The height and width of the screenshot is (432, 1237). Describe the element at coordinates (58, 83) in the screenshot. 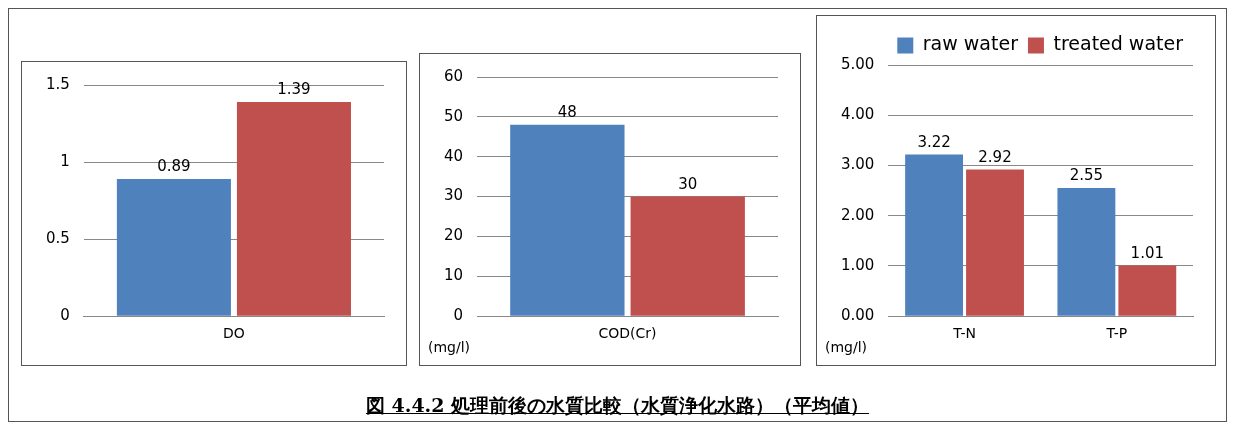

I see `y-tick-label: 1.5` at that location.